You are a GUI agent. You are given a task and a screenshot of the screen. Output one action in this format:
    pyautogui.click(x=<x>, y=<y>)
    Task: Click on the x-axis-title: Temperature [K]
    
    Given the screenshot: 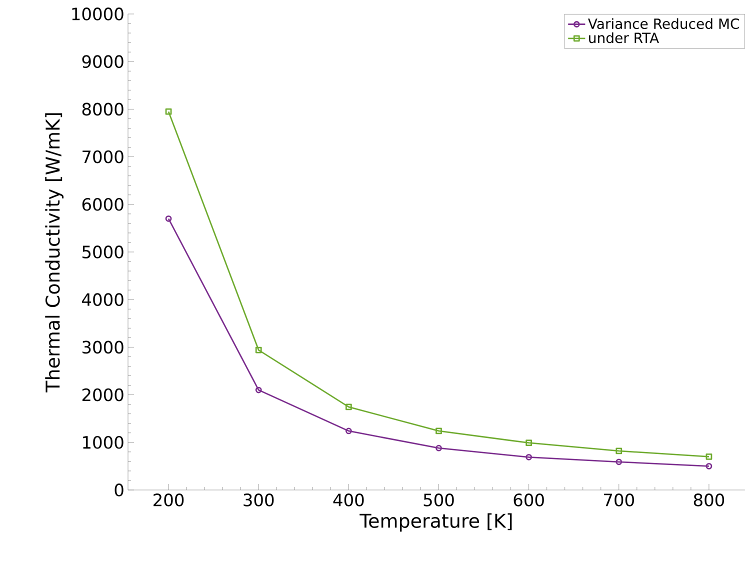 What is the action you would take?
    pyautogui.click(x=436, y=522)
    